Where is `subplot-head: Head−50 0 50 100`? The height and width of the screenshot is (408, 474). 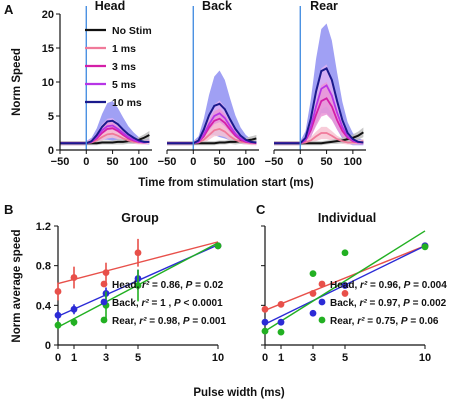 subplot-head: Head−50 0 50 100 is located at coordinates (101, 84).